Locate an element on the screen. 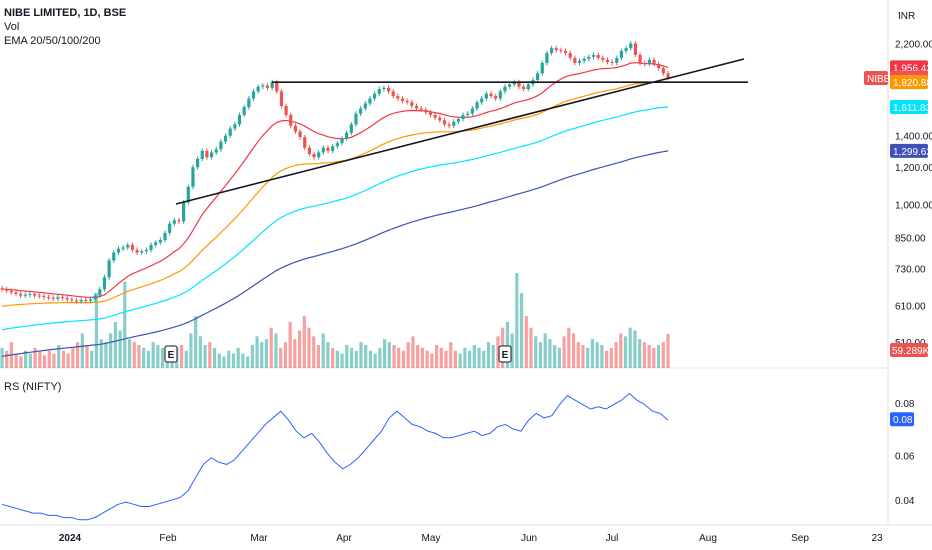 Image resolution: width=932 pixels, height=550 pixels. rs-panel-legend: RS (NIFTY) is located at coordinates (32, 387).